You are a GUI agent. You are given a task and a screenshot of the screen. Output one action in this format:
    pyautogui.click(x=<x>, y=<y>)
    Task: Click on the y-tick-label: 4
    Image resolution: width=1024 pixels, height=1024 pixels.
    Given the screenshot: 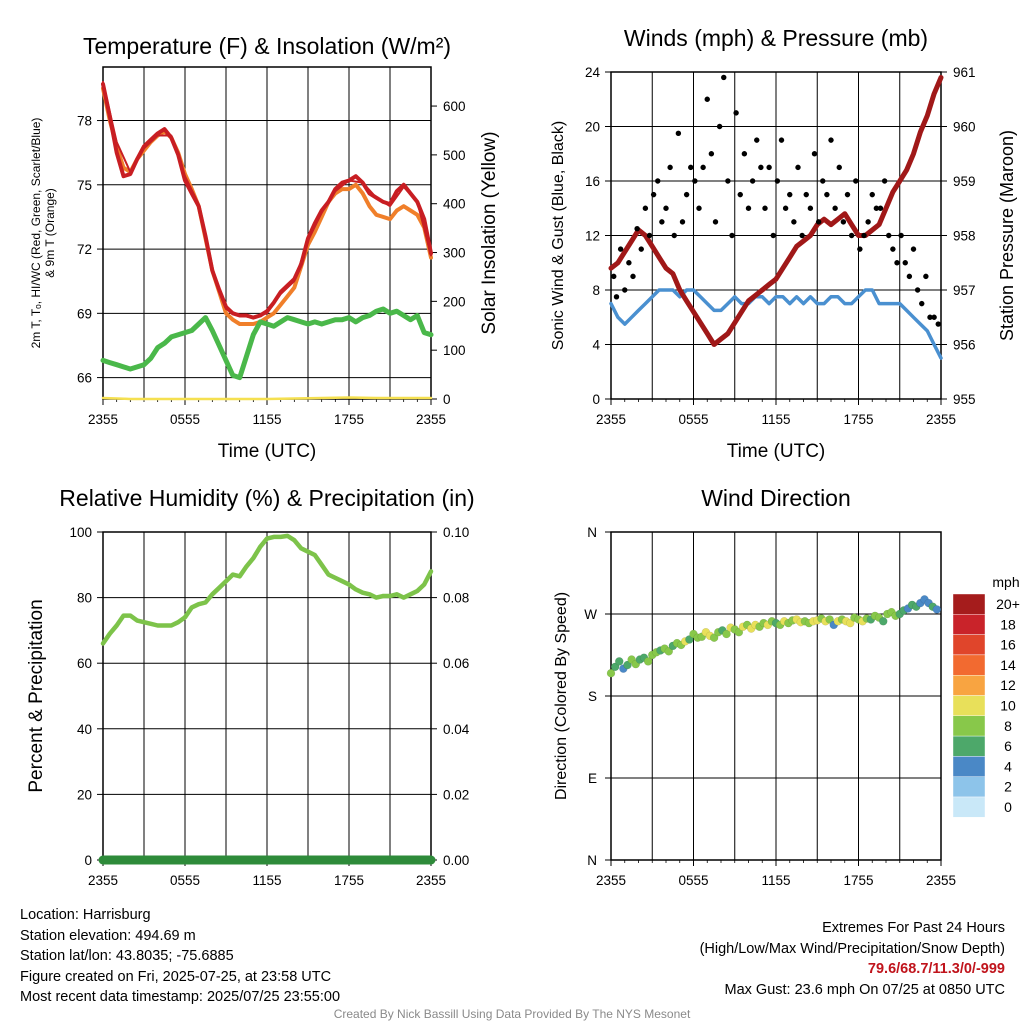 What is the action you would take?
    pyautogui.click(x=596, y=345)
    